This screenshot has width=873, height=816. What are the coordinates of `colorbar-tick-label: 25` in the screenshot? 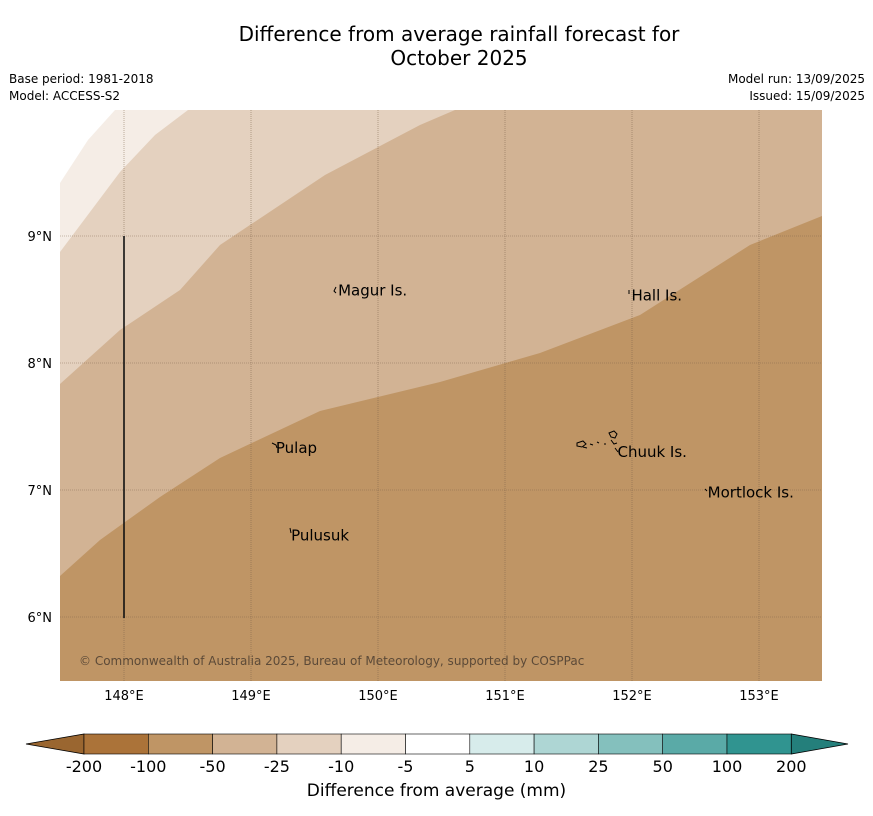 It's located at (598, 766).